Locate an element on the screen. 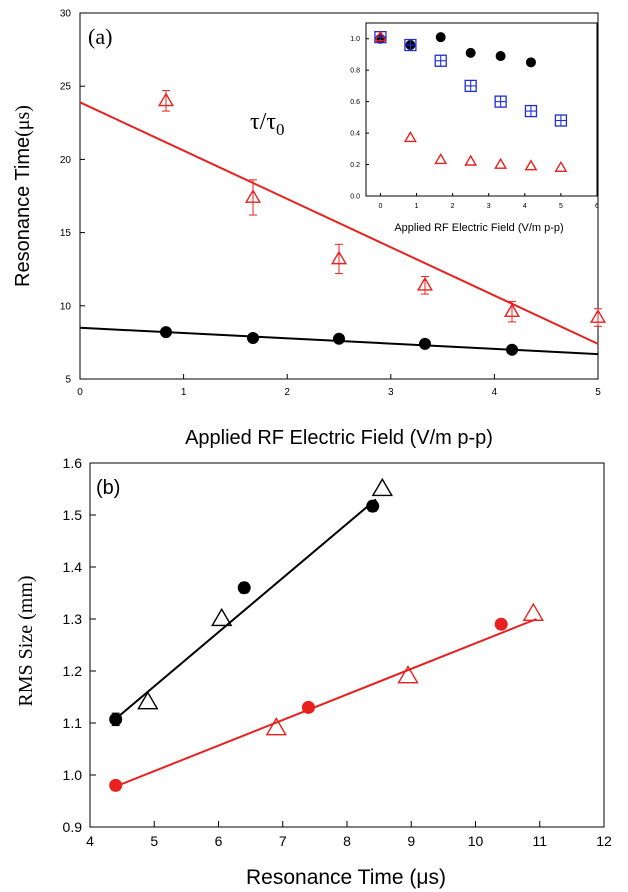  y-tick-label: 0.9 is located at coordinates (73, 827).